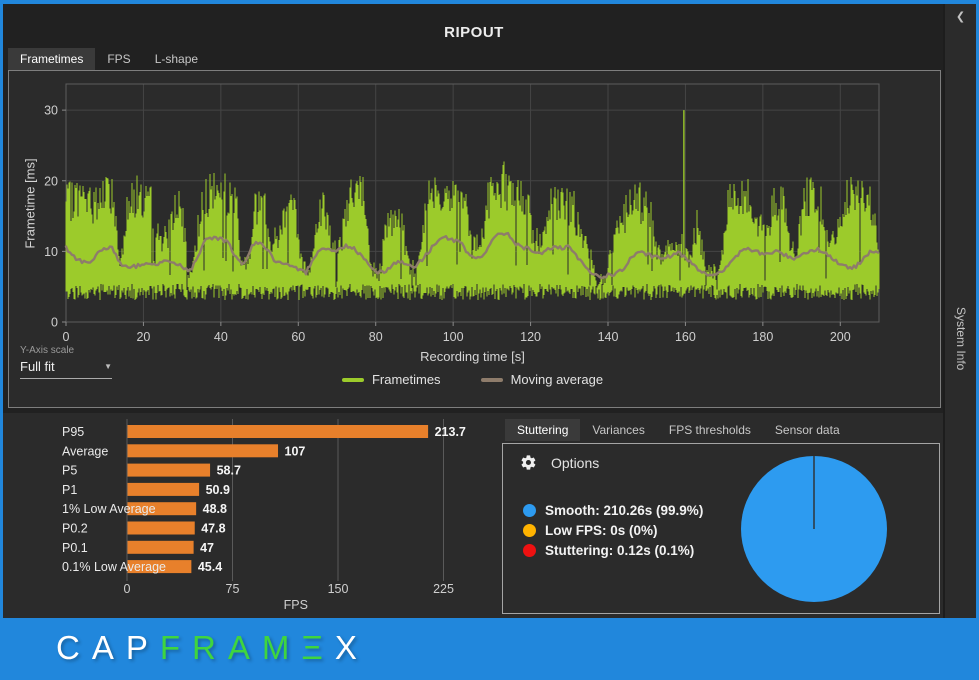 Image resolution: width=979 pixels, height=680 pixels. What do you see at coordinates (176, 59) in the screenshot?
I see `tab-l-shape: L-shape` at bounding box center [176, 59].